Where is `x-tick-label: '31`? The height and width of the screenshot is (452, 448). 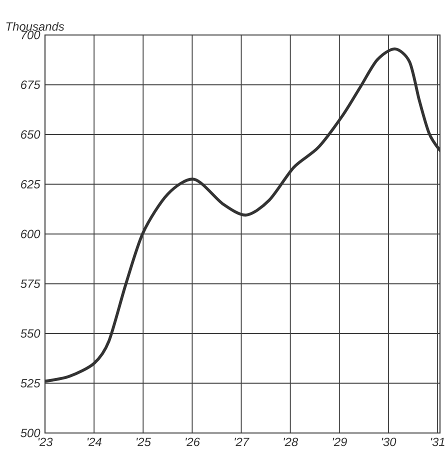 x-tick-label: '31 is located at coordinates (437, 442).